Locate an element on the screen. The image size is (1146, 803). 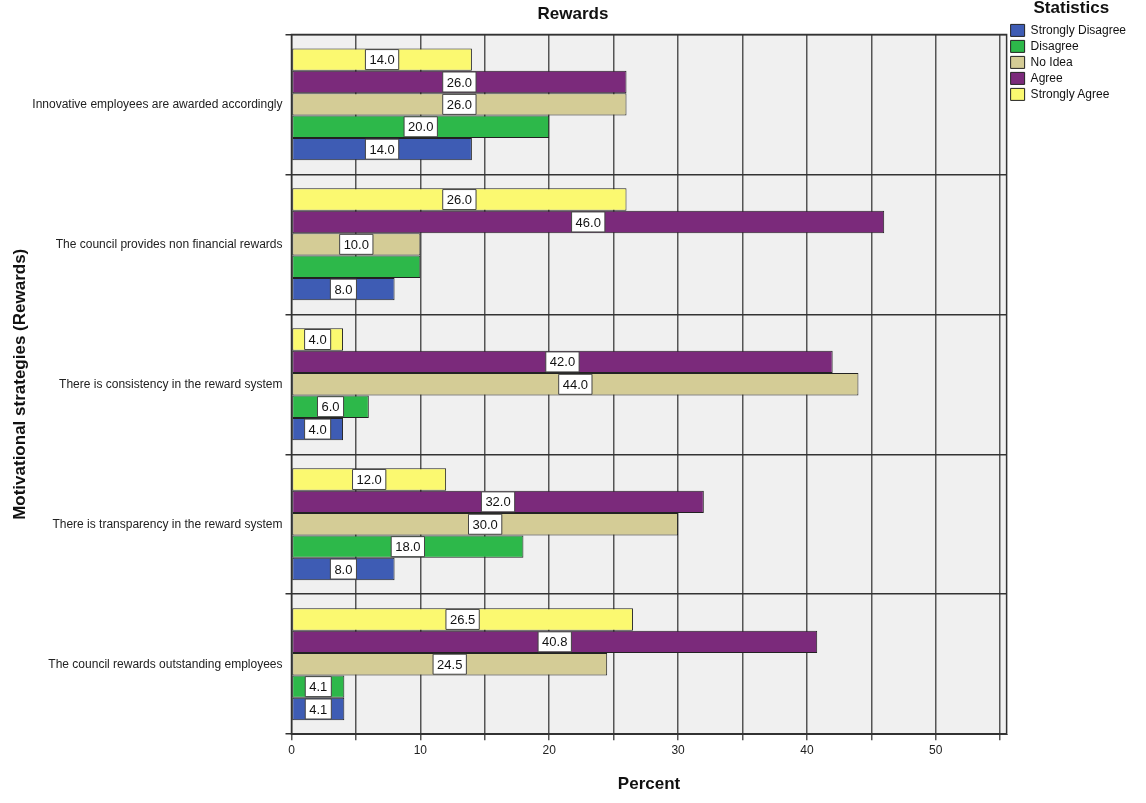
data-label: 46.0 is located at coordinates (588, 222).